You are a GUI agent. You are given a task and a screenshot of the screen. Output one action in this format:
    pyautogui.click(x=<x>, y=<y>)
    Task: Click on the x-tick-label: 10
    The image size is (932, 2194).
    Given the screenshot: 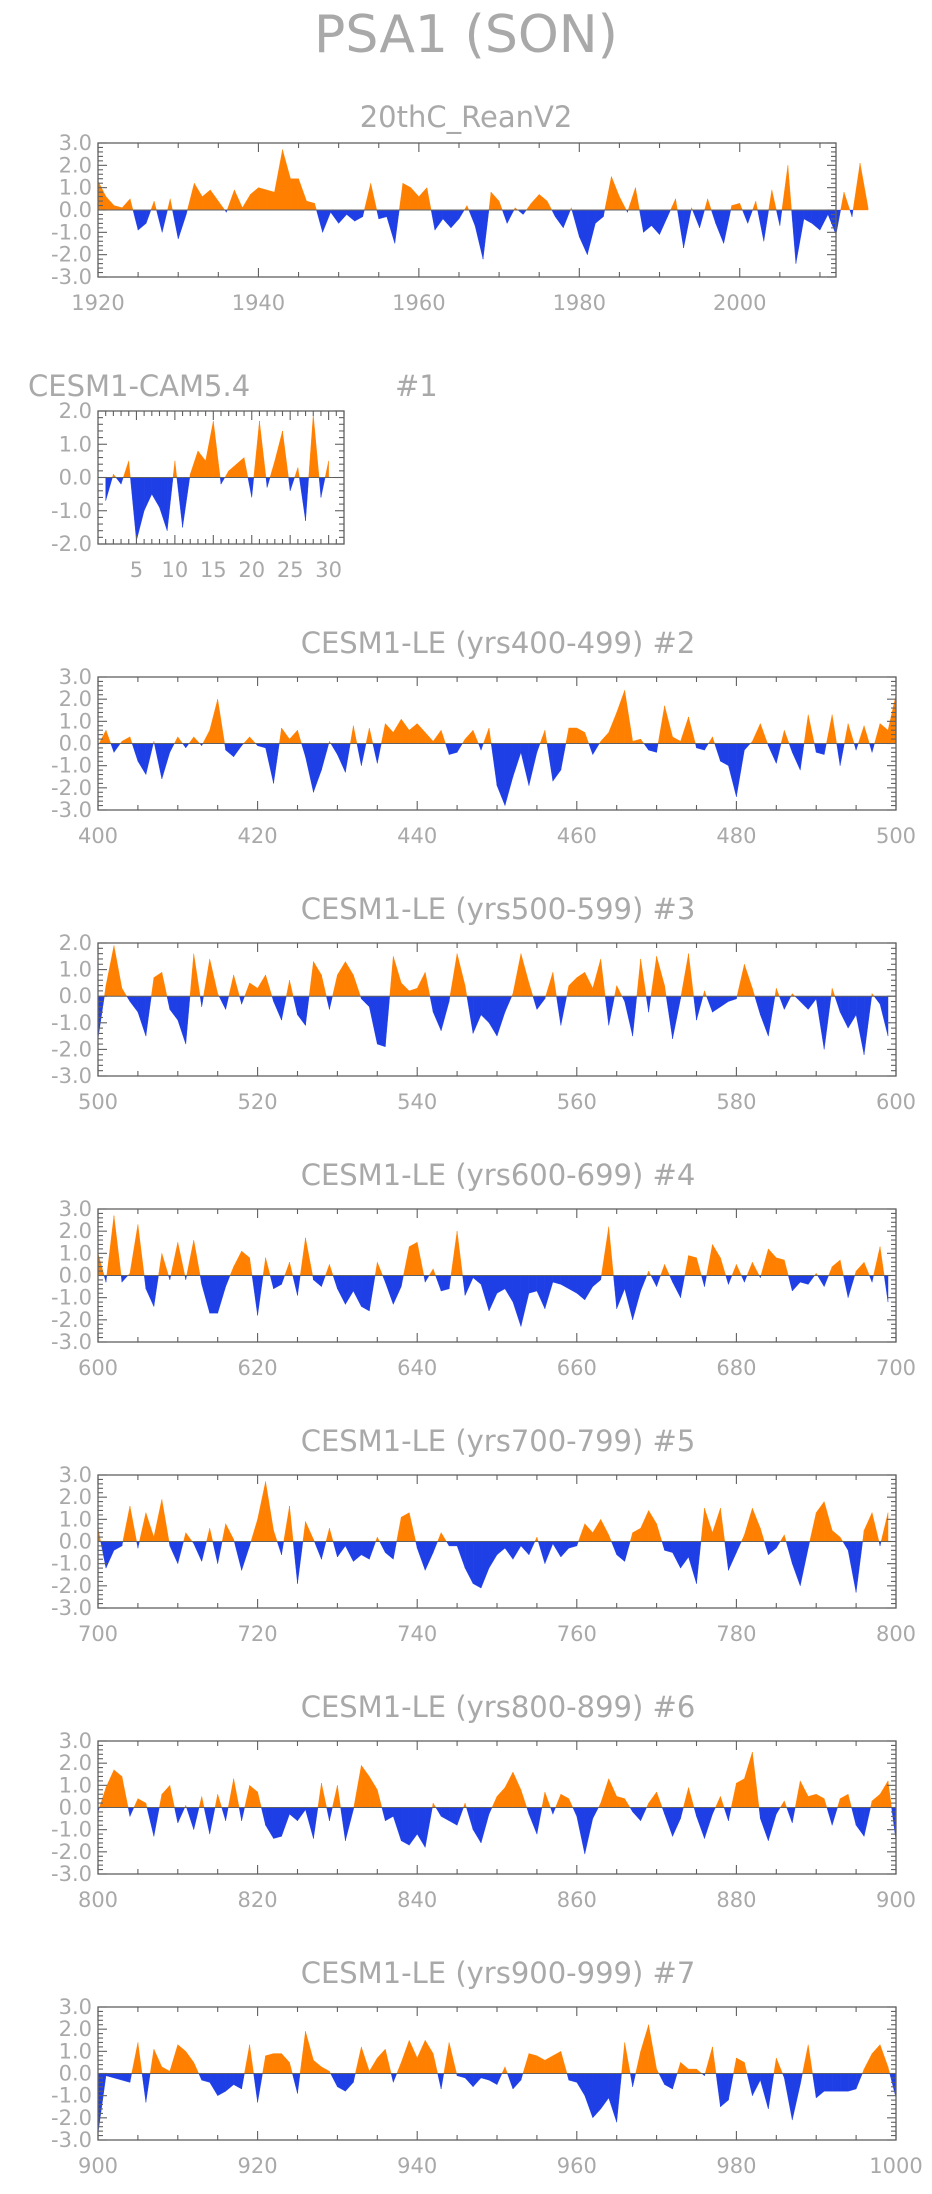 What is the action you would take?
    pyautogui.click(x=175, y=570)
    